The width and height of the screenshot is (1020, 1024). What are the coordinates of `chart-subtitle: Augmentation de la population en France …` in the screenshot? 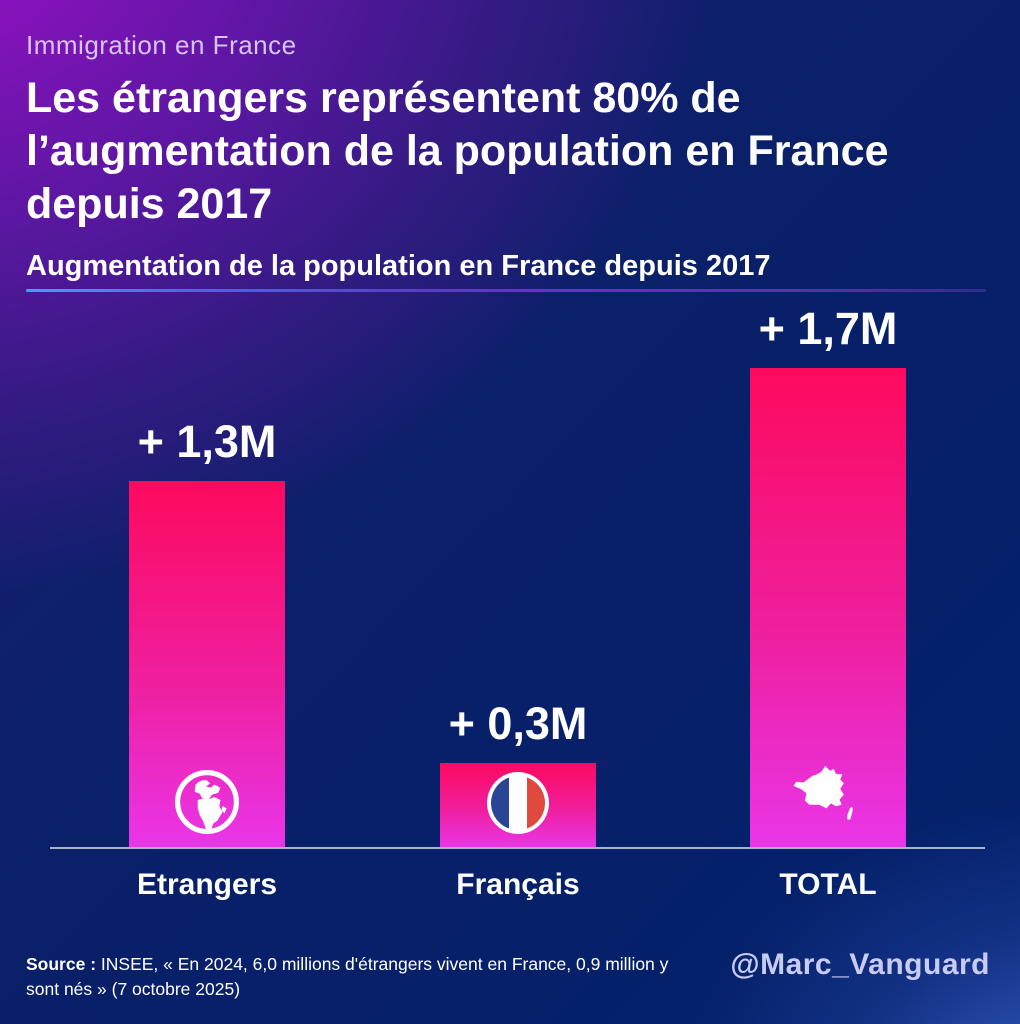 It's located at (398, 266).